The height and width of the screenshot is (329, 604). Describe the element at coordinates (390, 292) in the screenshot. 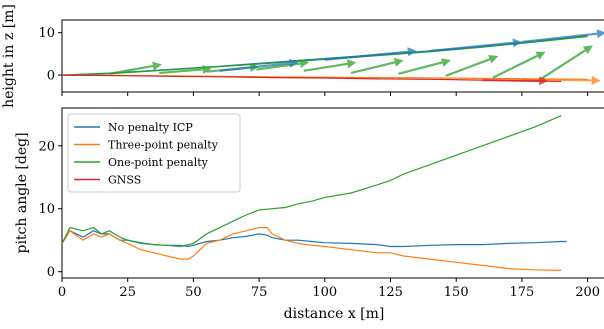

I see `bottom-x-tick-label-5: 125` at that location.